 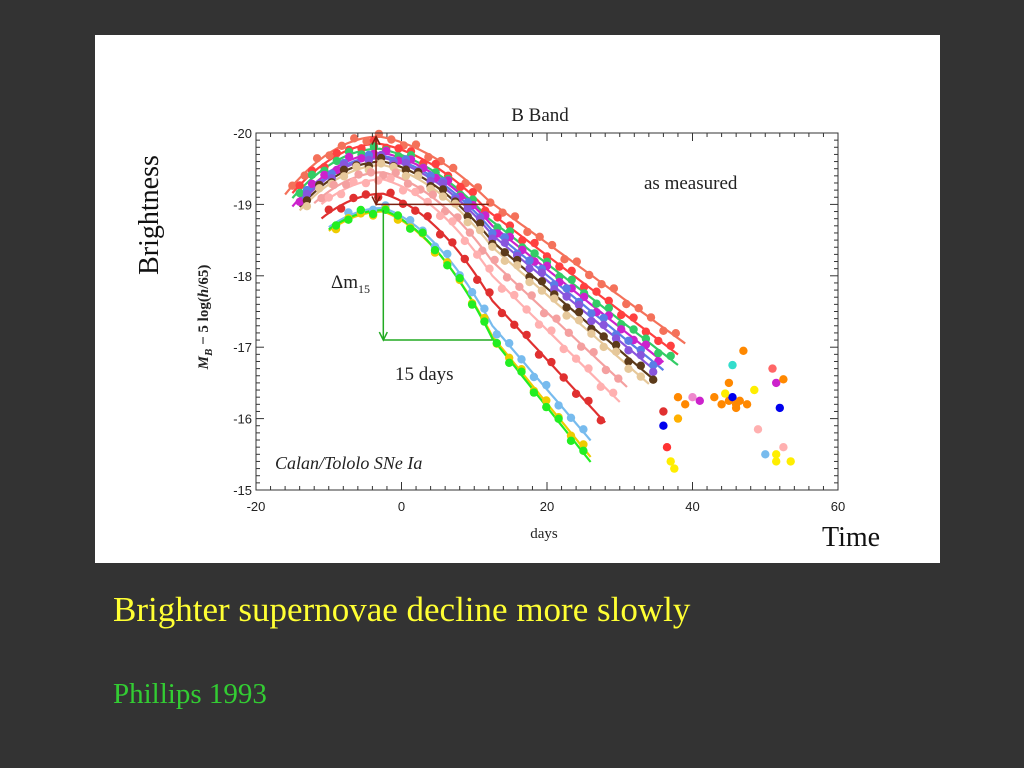 What do you see at coordinates (350, 284) in the screenshot?
I see `delta-m15-label: Δm15` at bounding box center [350, 284].